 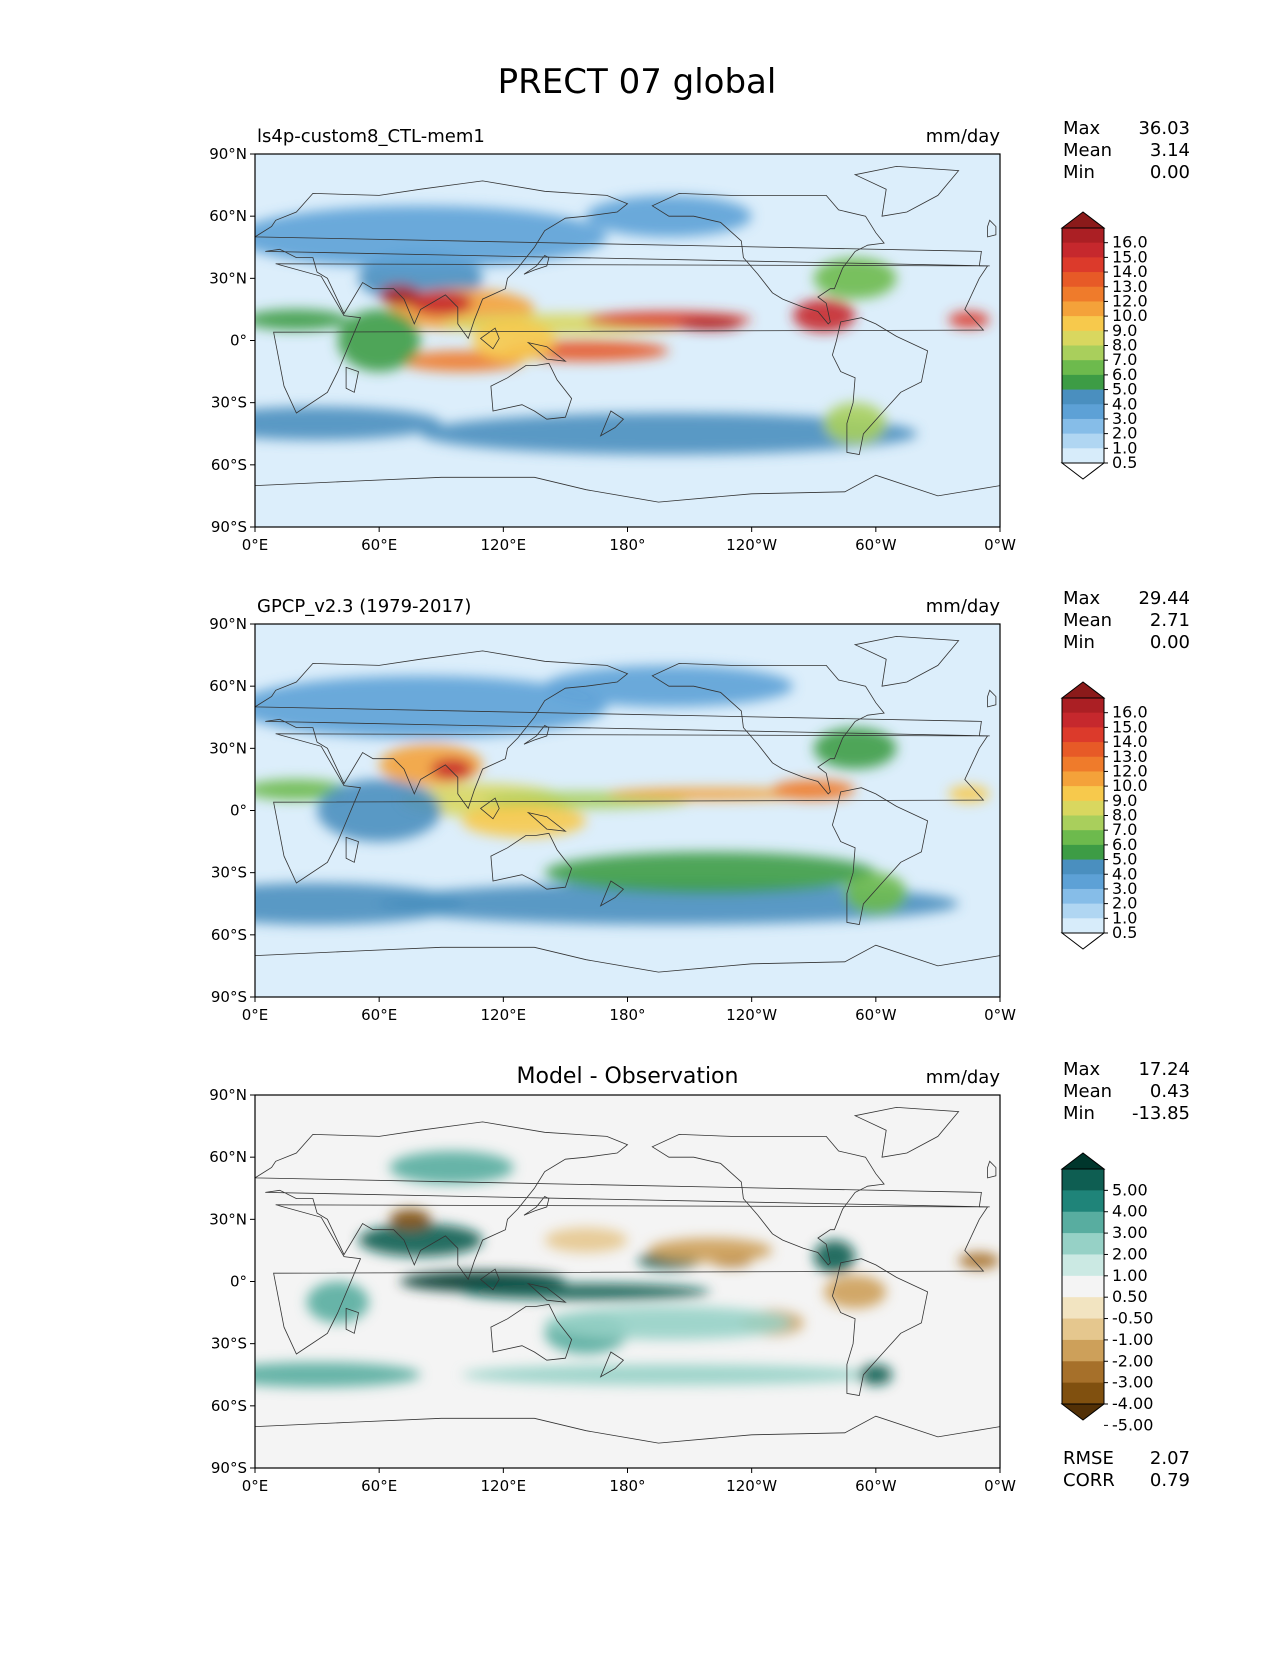 What do you see at coordinates (229, 873) in the screenshot?
I see `lat-tick-label: 30°S` at bounding box center [229, 873].